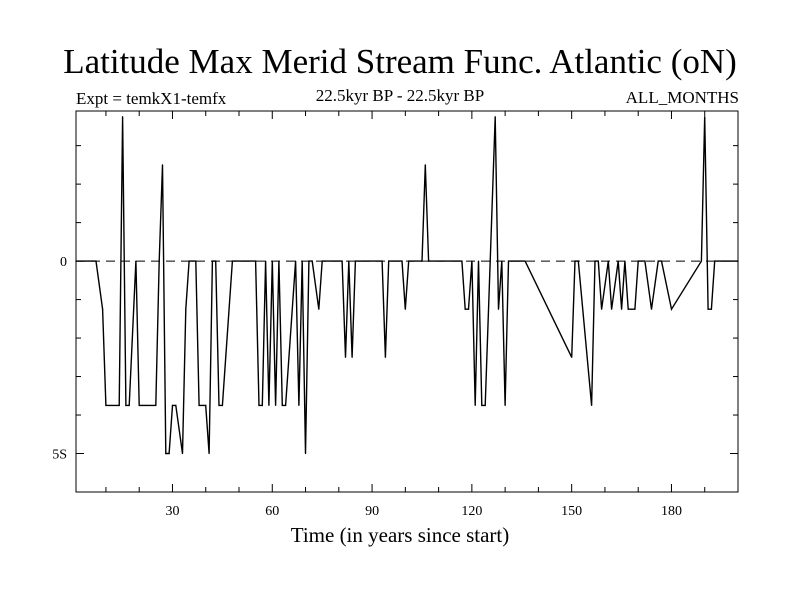 This screenshot has width=800, height=600. I want to click on x-tick-label: 150, so click(571, 511).